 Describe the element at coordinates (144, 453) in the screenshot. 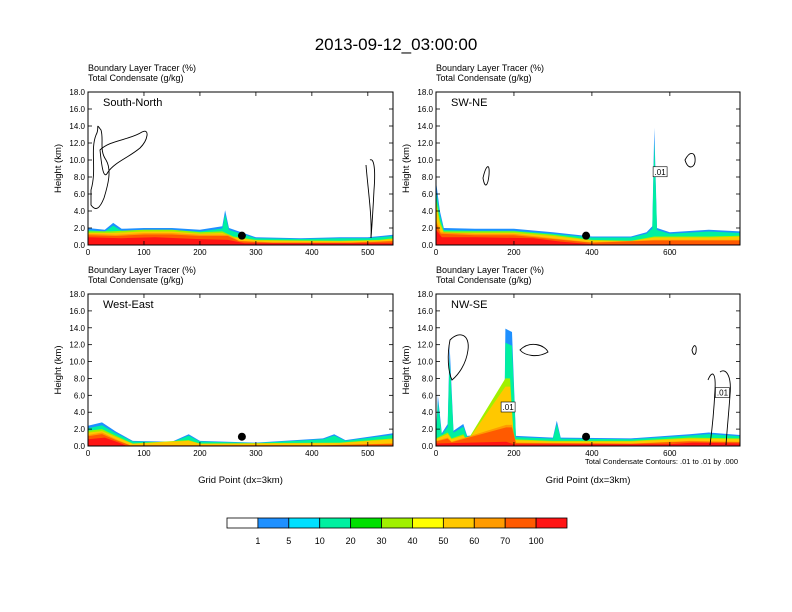

I see `x-tick-label: 100` at that location.